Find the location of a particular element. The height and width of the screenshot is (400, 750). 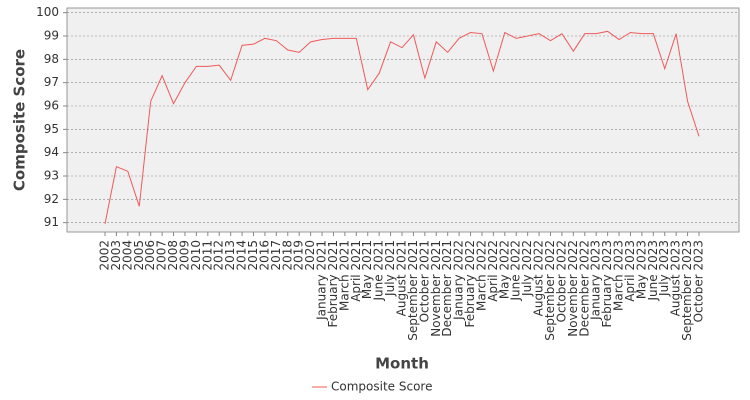

x-tick-label: March 2022 is located at coordinates (481, 275).